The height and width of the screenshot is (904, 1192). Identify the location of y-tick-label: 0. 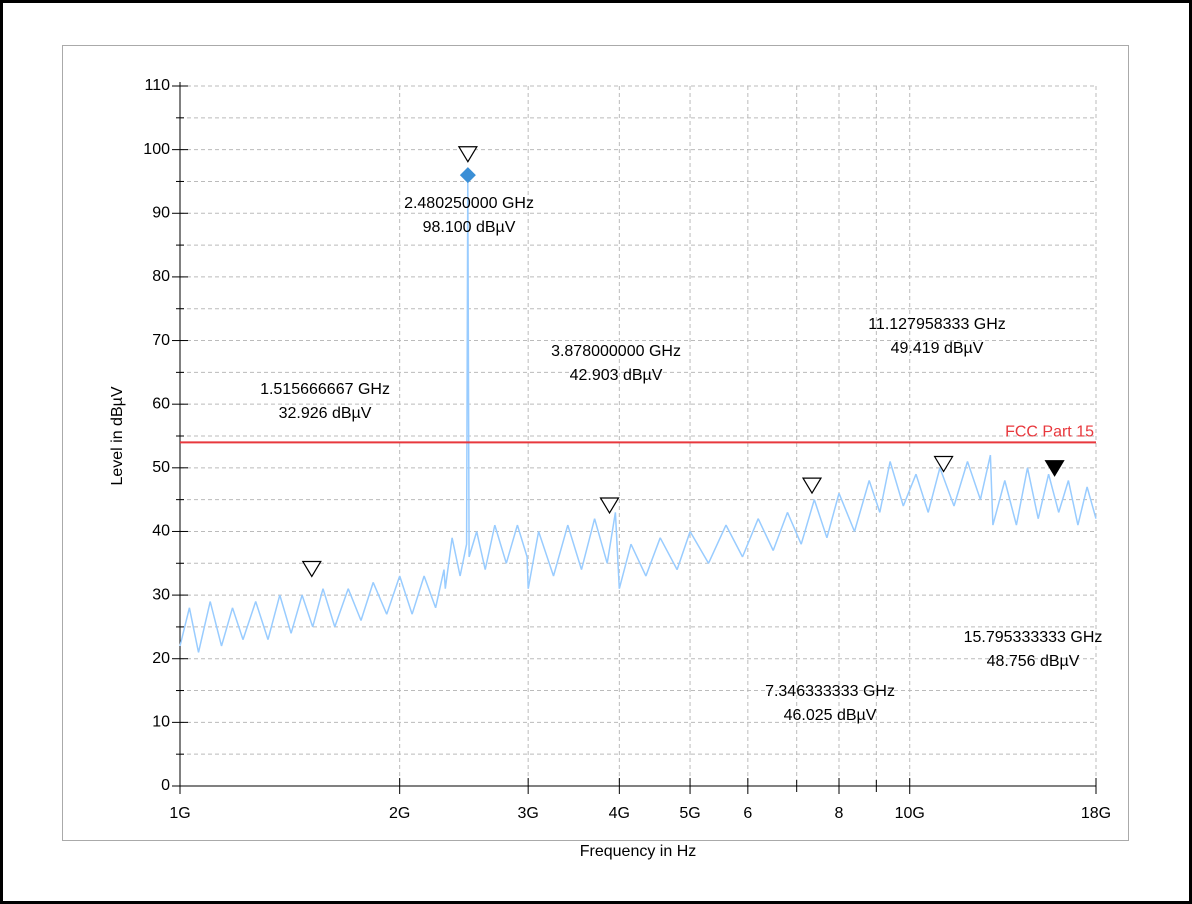
(165, 785).